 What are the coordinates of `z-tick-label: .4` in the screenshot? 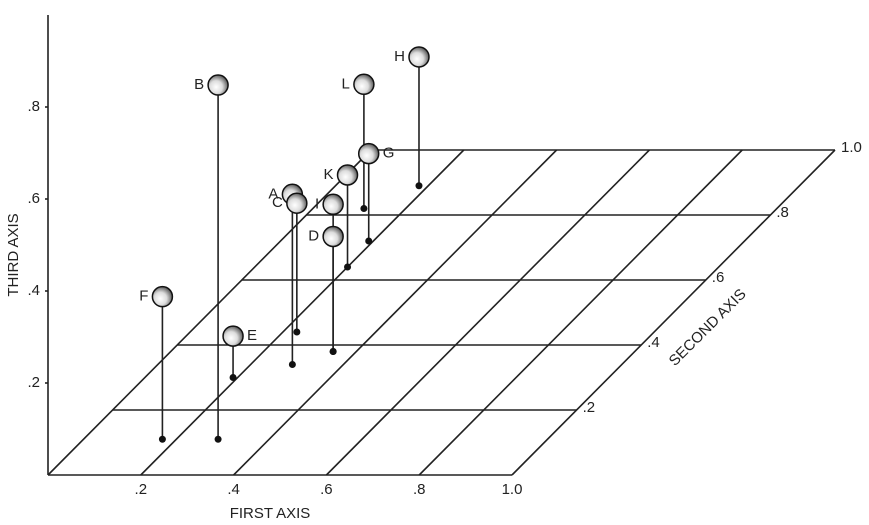 It's located at (33, 290).